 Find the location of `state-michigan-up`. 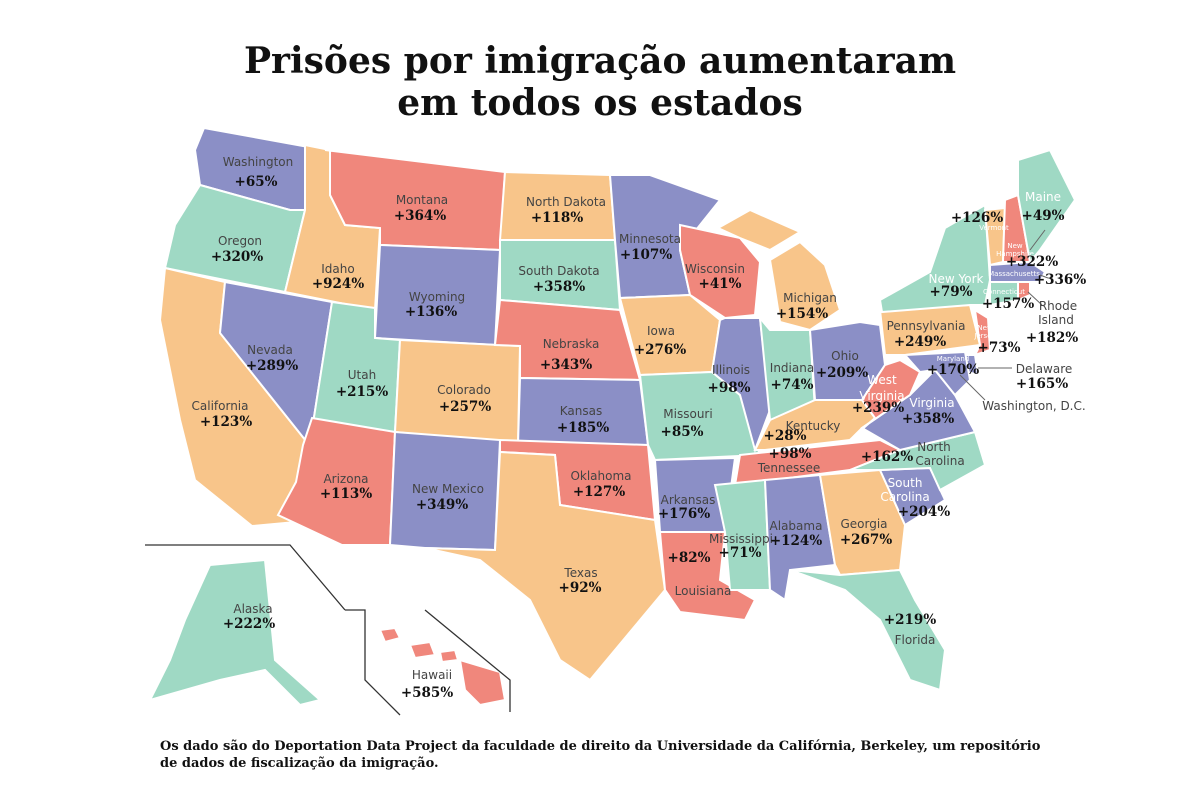

state-michigan-up is located at coordinates (759, 230).